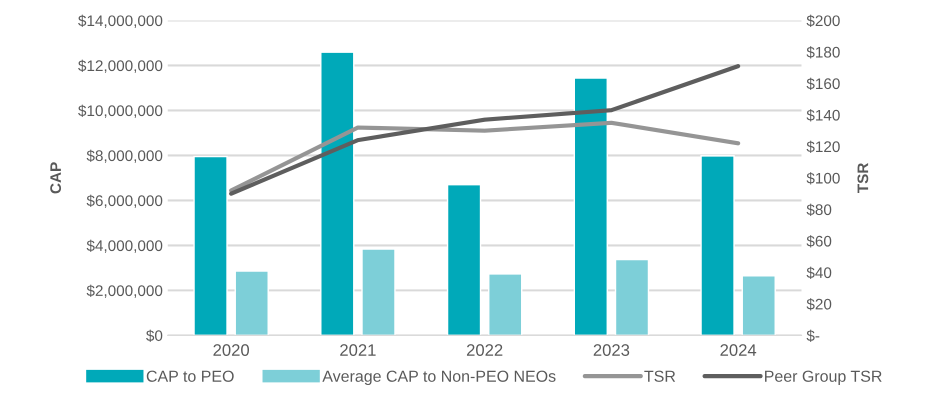 Image resolution: width=932 pixels, height=409 pixels. What do you see at coordinates (738, 350) in the screenshot?
I see `x-tick-label: 2024` at bounding box center [738, 350].